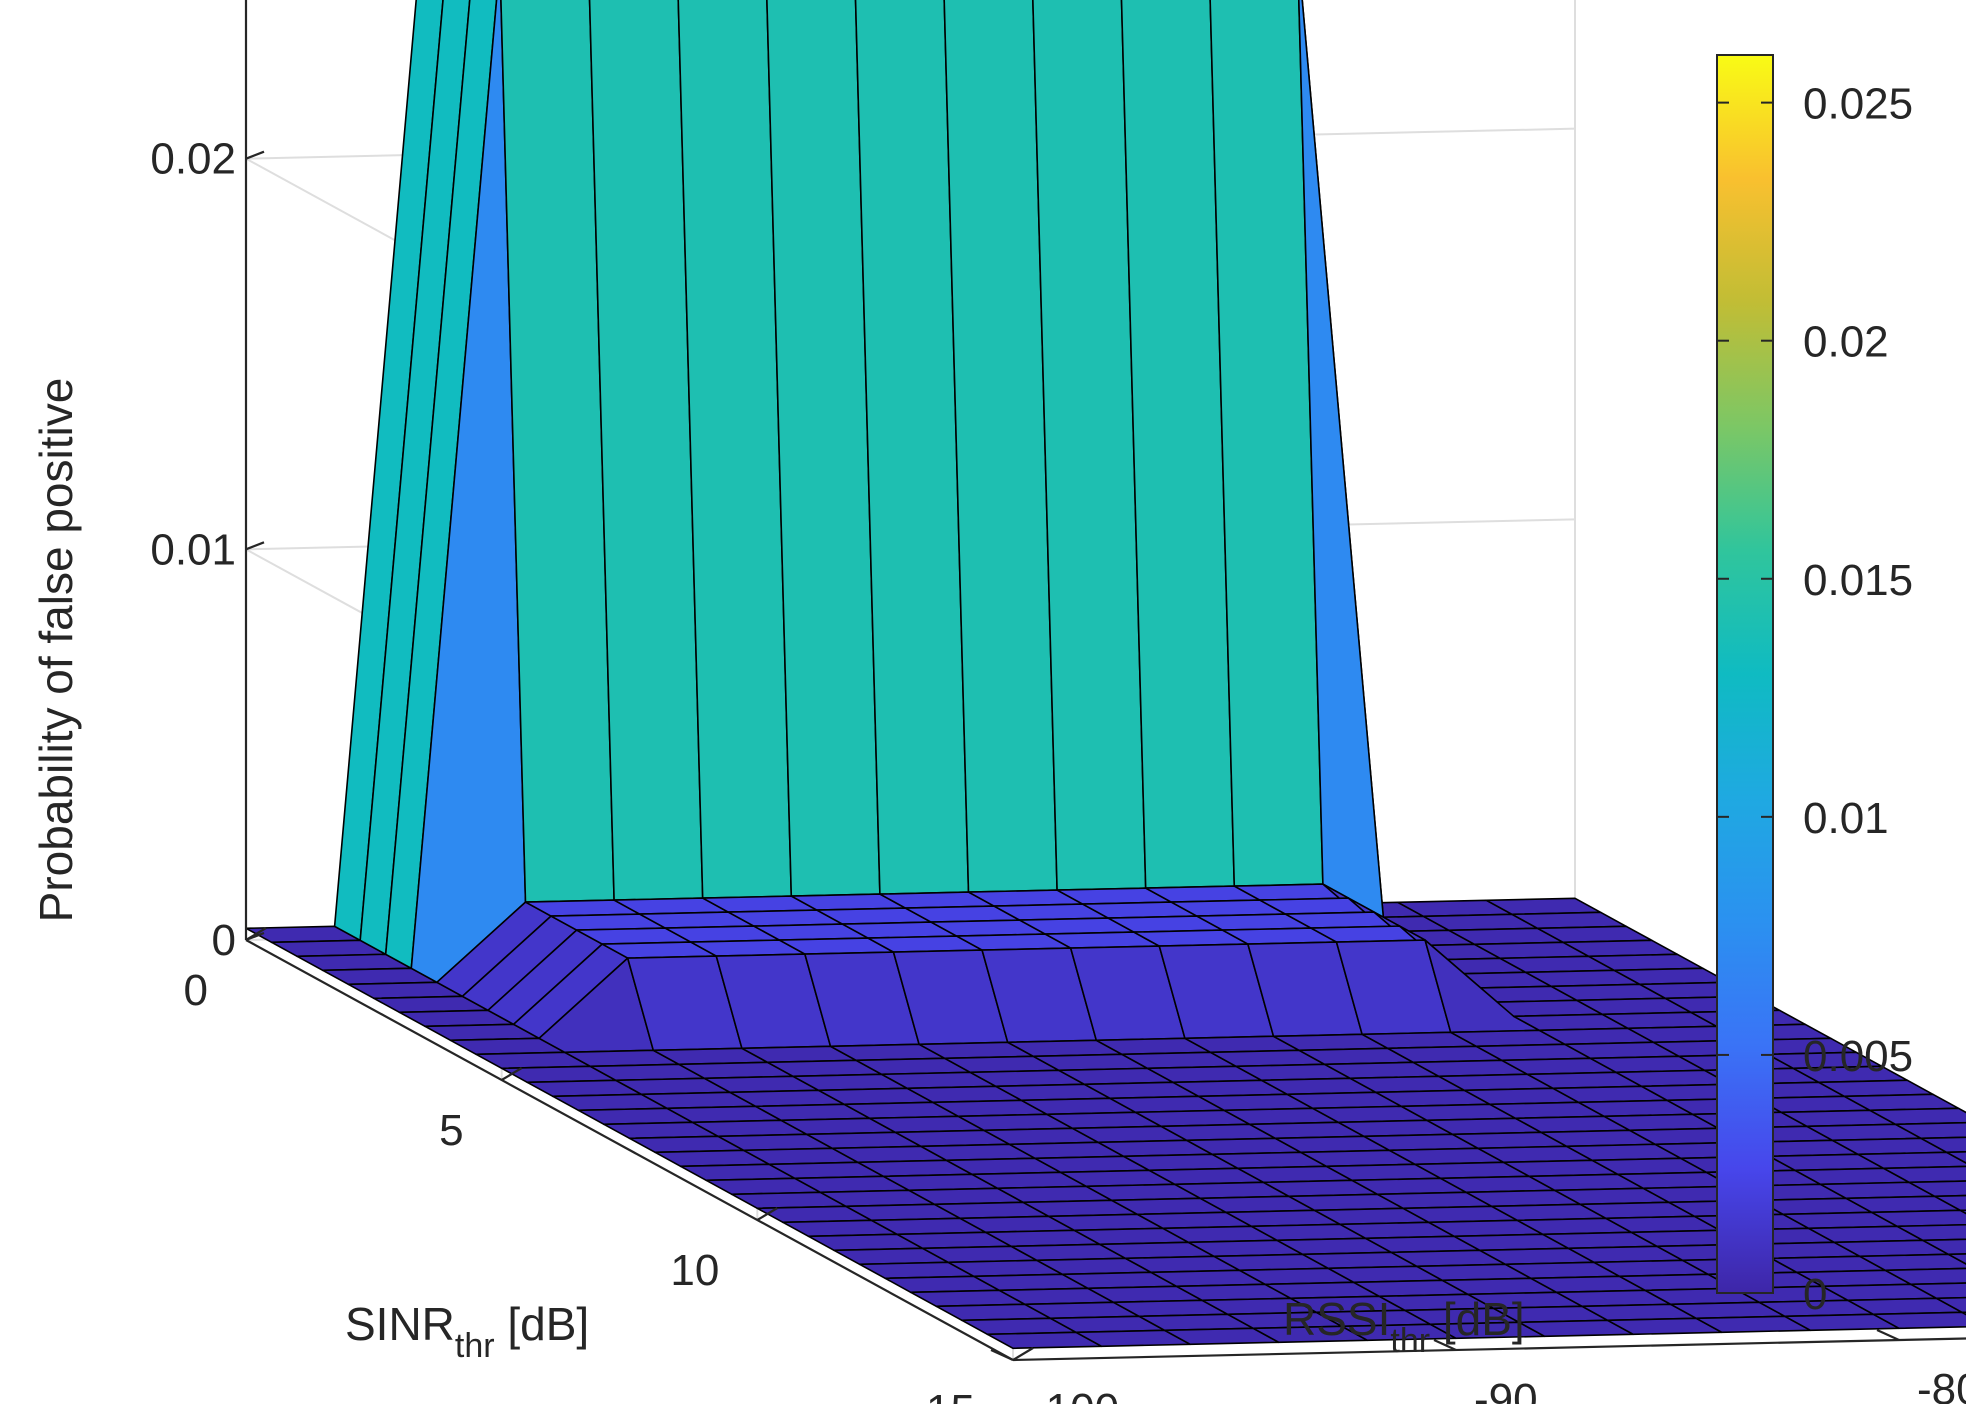  I want to click on x-axis-label: SINRthr [dB], so click(467, 1331).